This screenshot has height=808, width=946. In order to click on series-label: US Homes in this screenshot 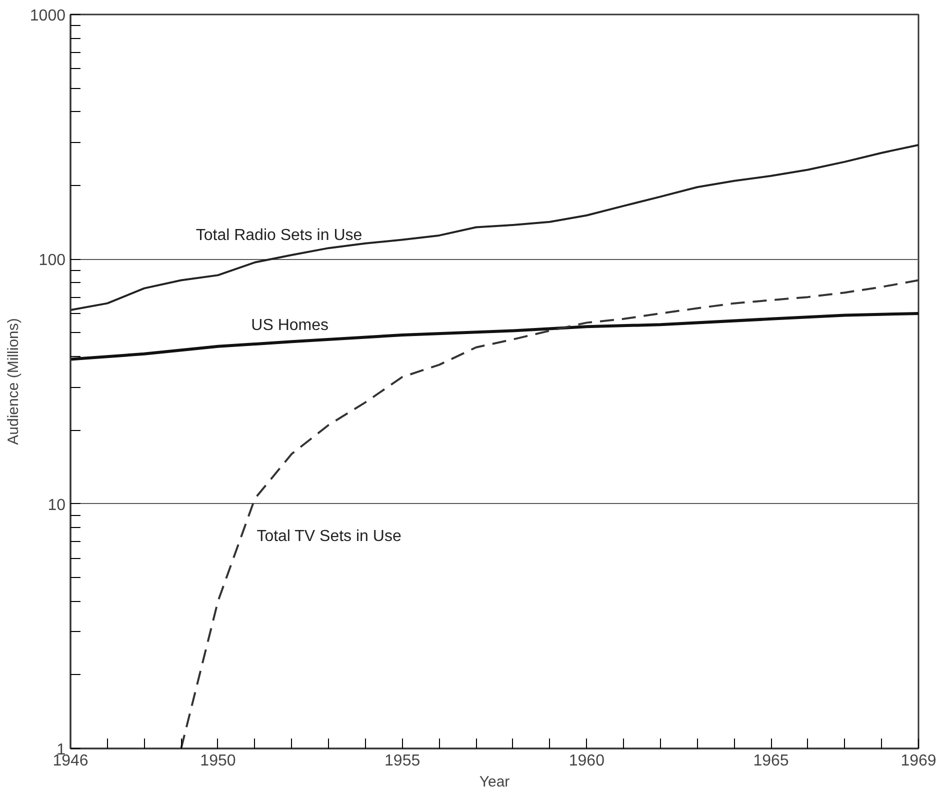, I will do `click(290, 325)`.